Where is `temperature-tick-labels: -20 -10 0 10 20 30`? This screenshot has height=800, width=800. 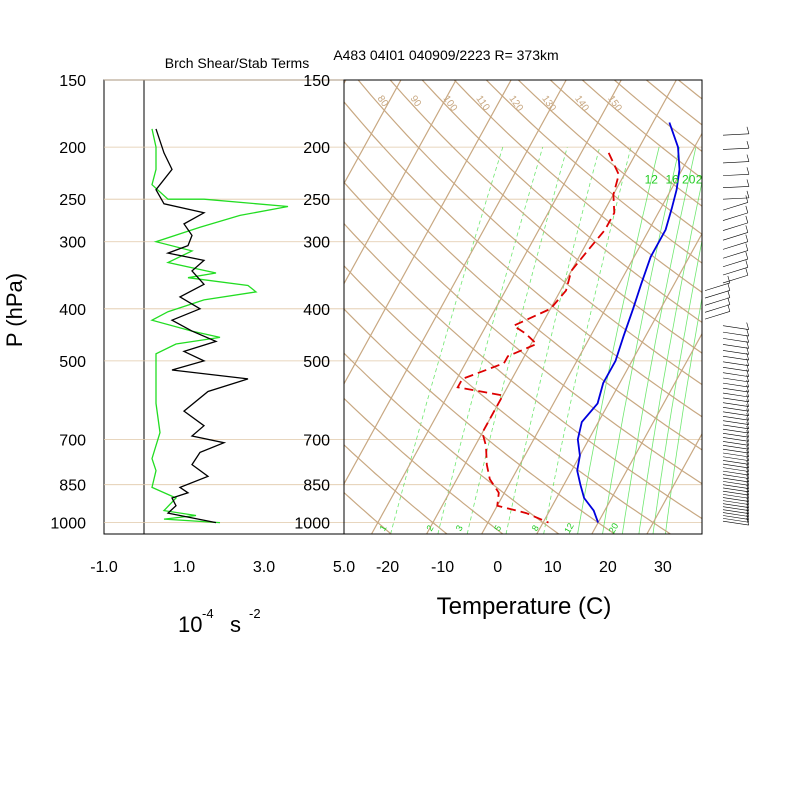 temperature-tick-labels: -20 -10 0 10 20 30 is located at coordinates (524, 567).